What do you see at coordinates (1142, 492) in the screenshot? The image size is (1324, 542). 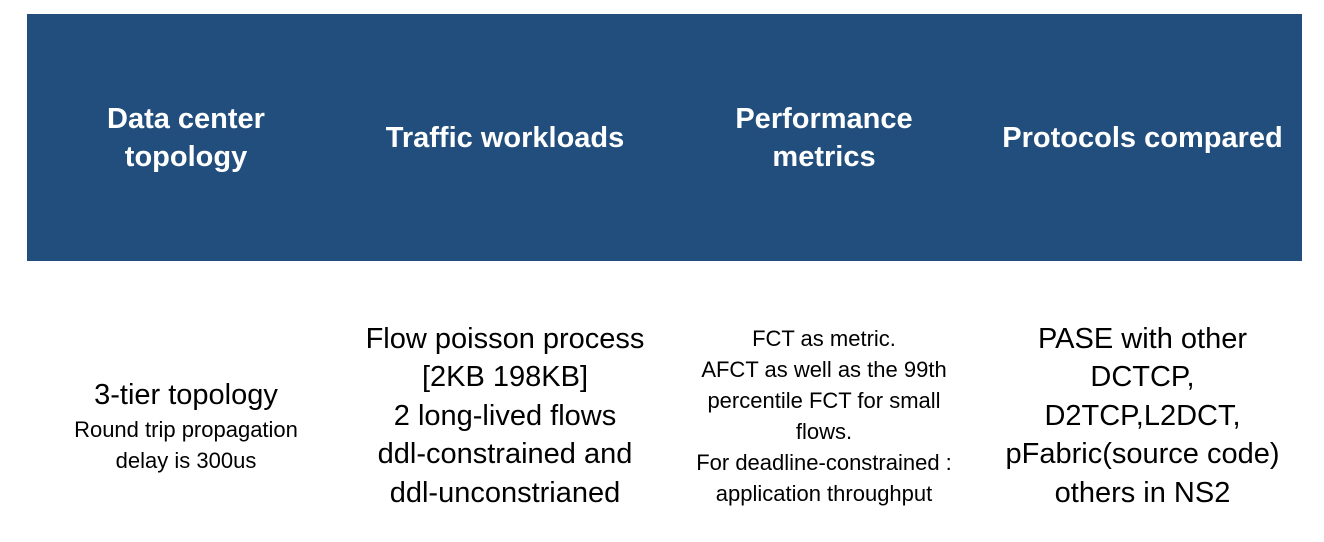 I see `body-line: others in NS2` at bounding box center [1142, 492].